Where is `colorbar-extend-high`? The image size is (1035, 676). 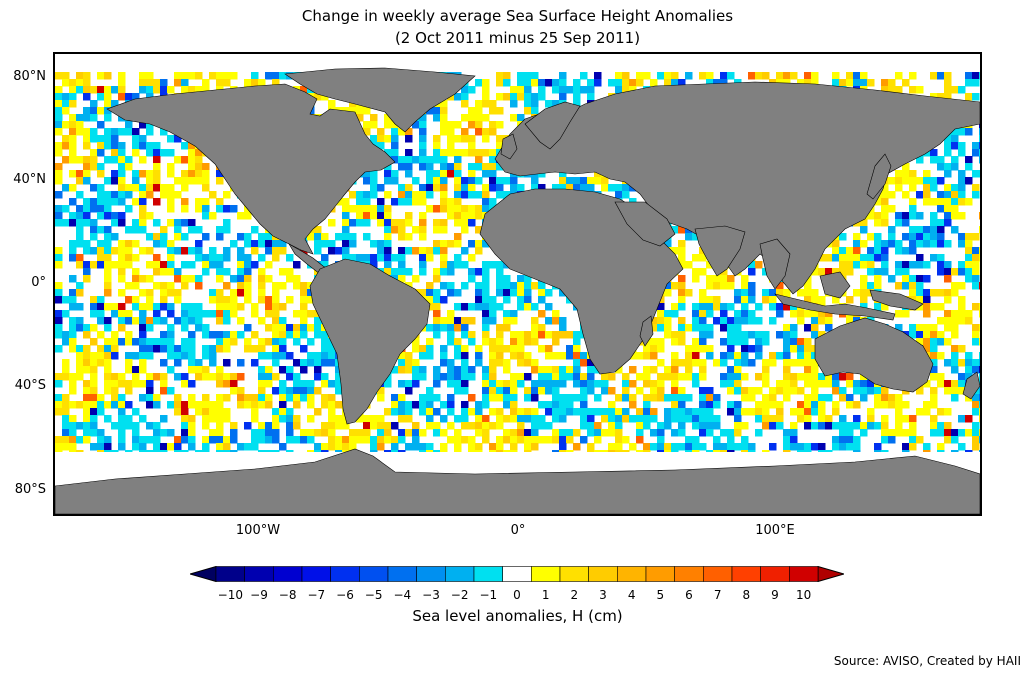 colorbar-extend-high is located at coordinates (830, 574).